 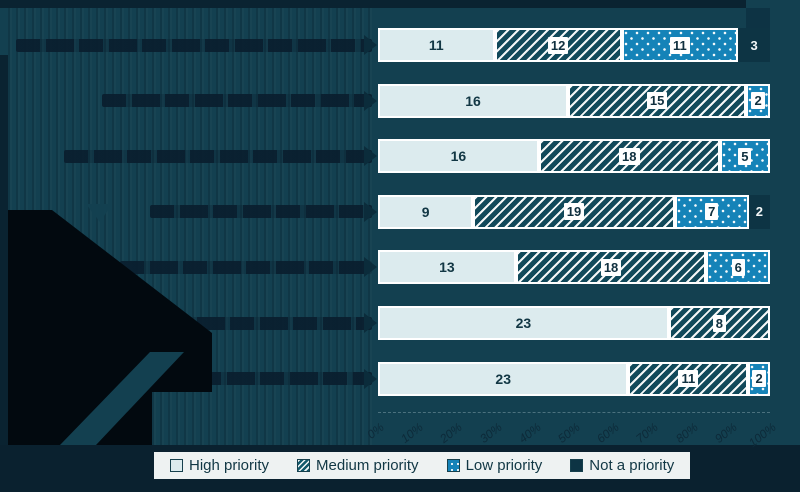 I want to click on legend-item-low-priority: Low priority, so click(x=494, y=465).